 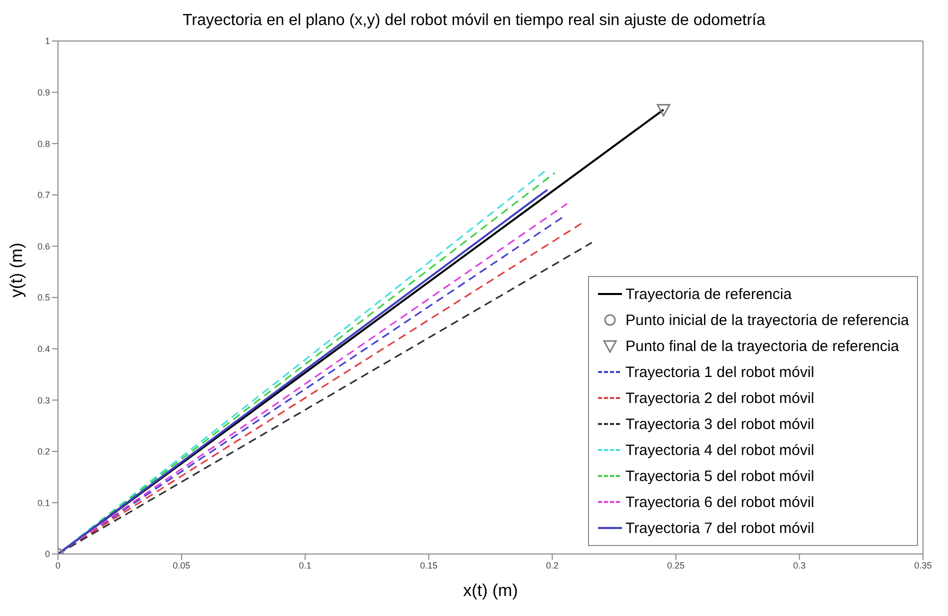 I want to click on x-axis-title: x(t) (m), so click(x=490, y=590).